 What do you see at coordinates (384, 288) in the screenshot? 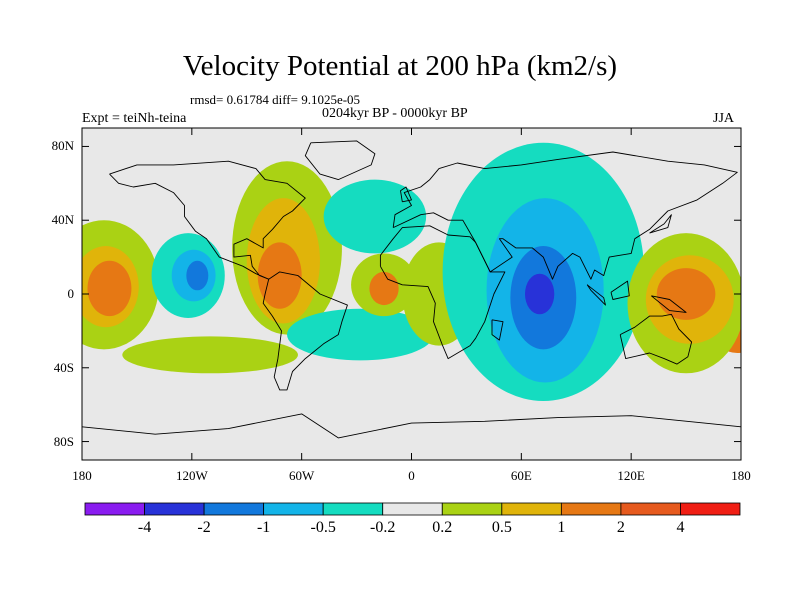
I see `anomaly-atlantic-high-core` at bounding box center [384, 288].